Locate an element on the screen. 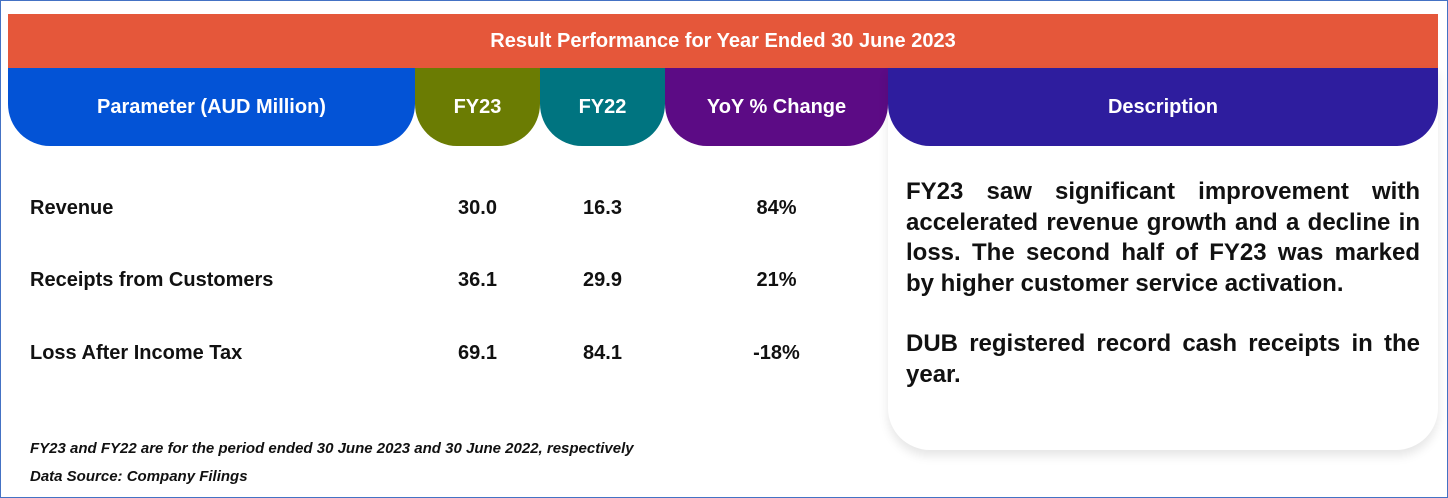 Image resolution: width=1448 pixels, height=498 pixels. row-fy22: 16.3 is located at coordinates (602, 208).